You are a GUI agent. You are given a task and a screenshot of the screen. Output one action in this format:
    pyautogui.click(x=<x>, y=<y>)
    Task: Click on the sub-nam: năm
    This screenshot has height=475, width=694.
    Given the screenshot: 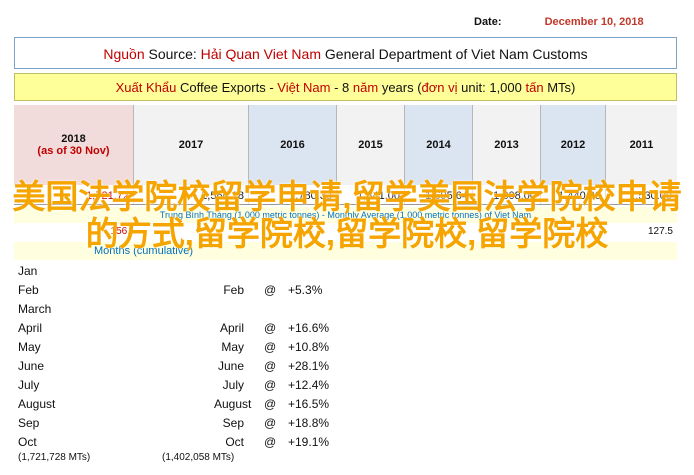 What is the action you would take?
    pyautogui.click(x=365, y=87)
    